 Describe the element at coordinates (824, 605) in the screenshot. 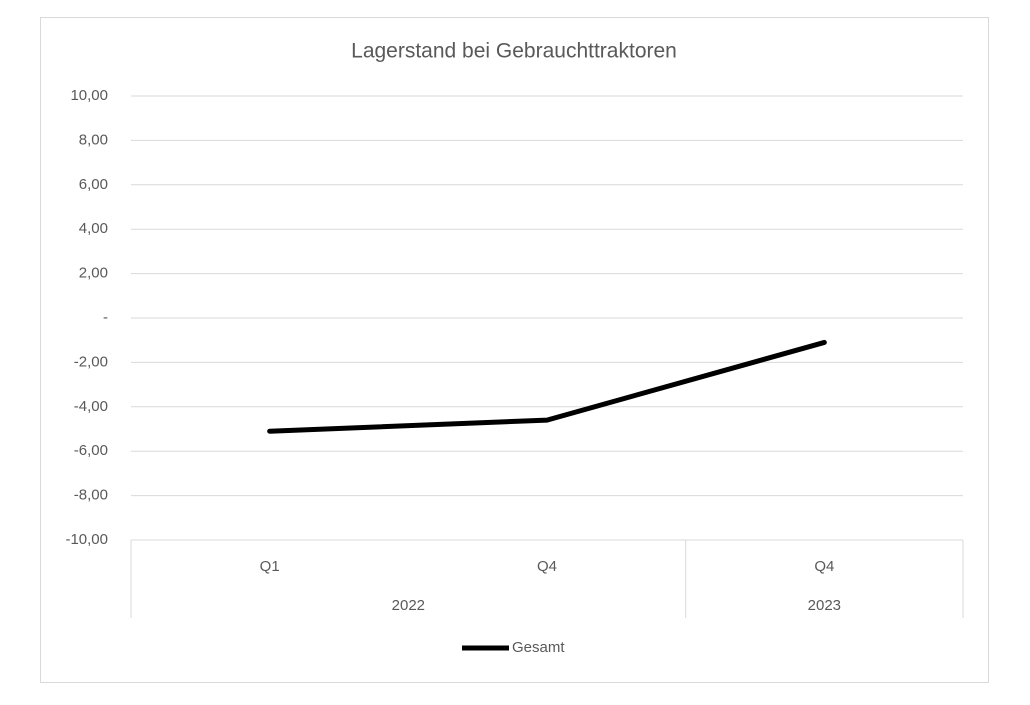

I see `x-group-label: 2023` at that location.